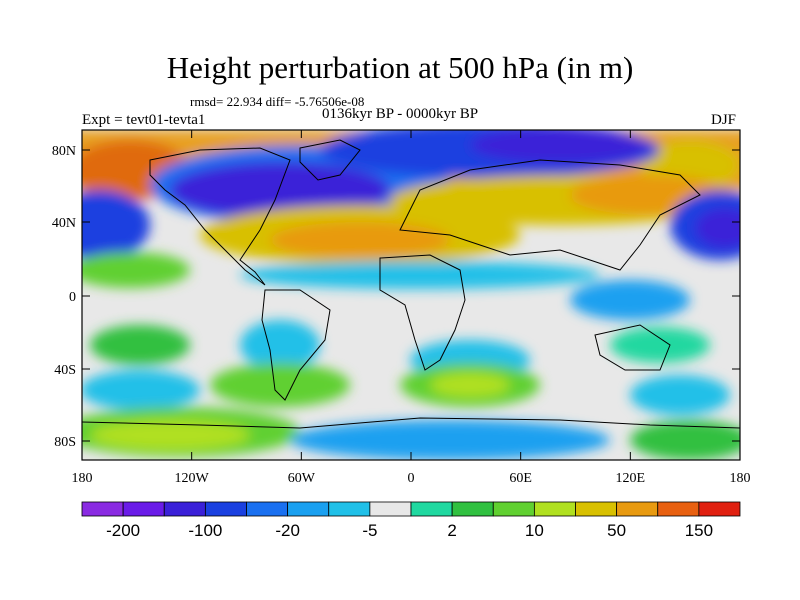 Image resolution: width=800 pixels, height=600 pixels. What do you see at coordinates (400, 114) in the screenshot?
I see `period-label: 0136kyr BP - 0000kyr BP` at bounding box center [400, 114].